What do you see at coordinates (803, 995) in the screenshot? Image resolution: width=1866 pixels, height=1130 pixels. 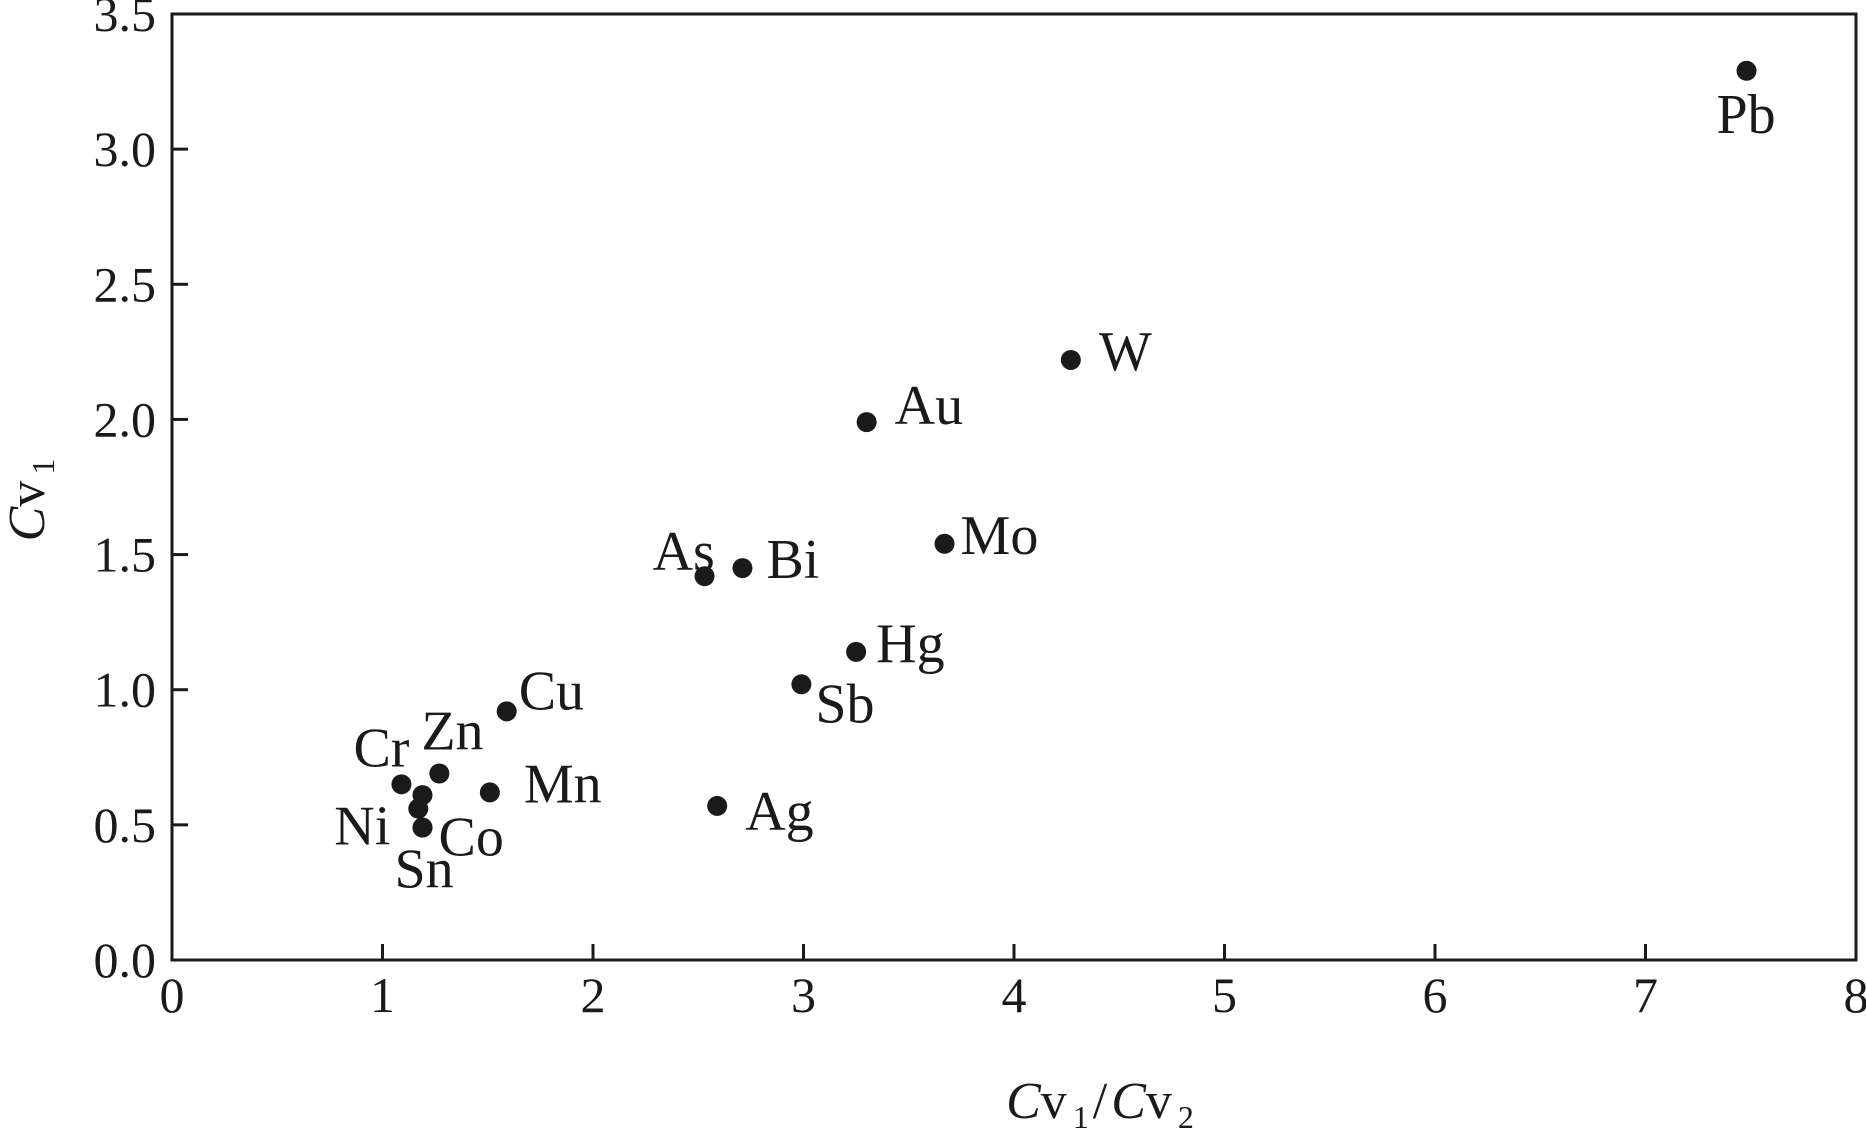 I see `x-tick-label: 3` at bounding box center [803, 995].